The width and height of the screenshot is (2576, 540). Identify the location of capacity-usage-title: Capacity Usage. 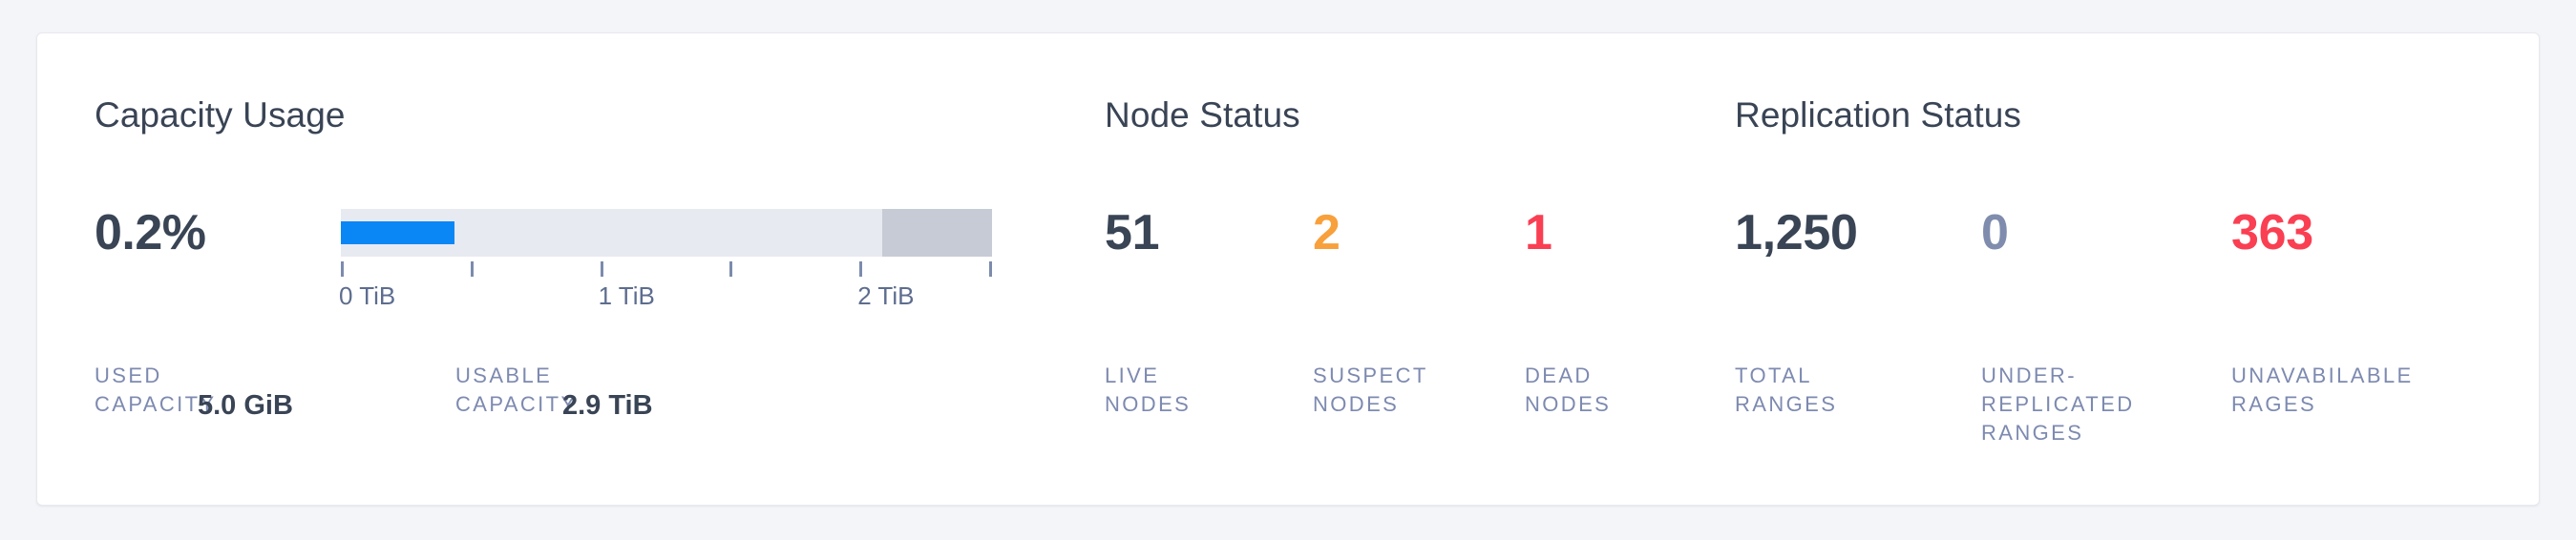
(220, 115).